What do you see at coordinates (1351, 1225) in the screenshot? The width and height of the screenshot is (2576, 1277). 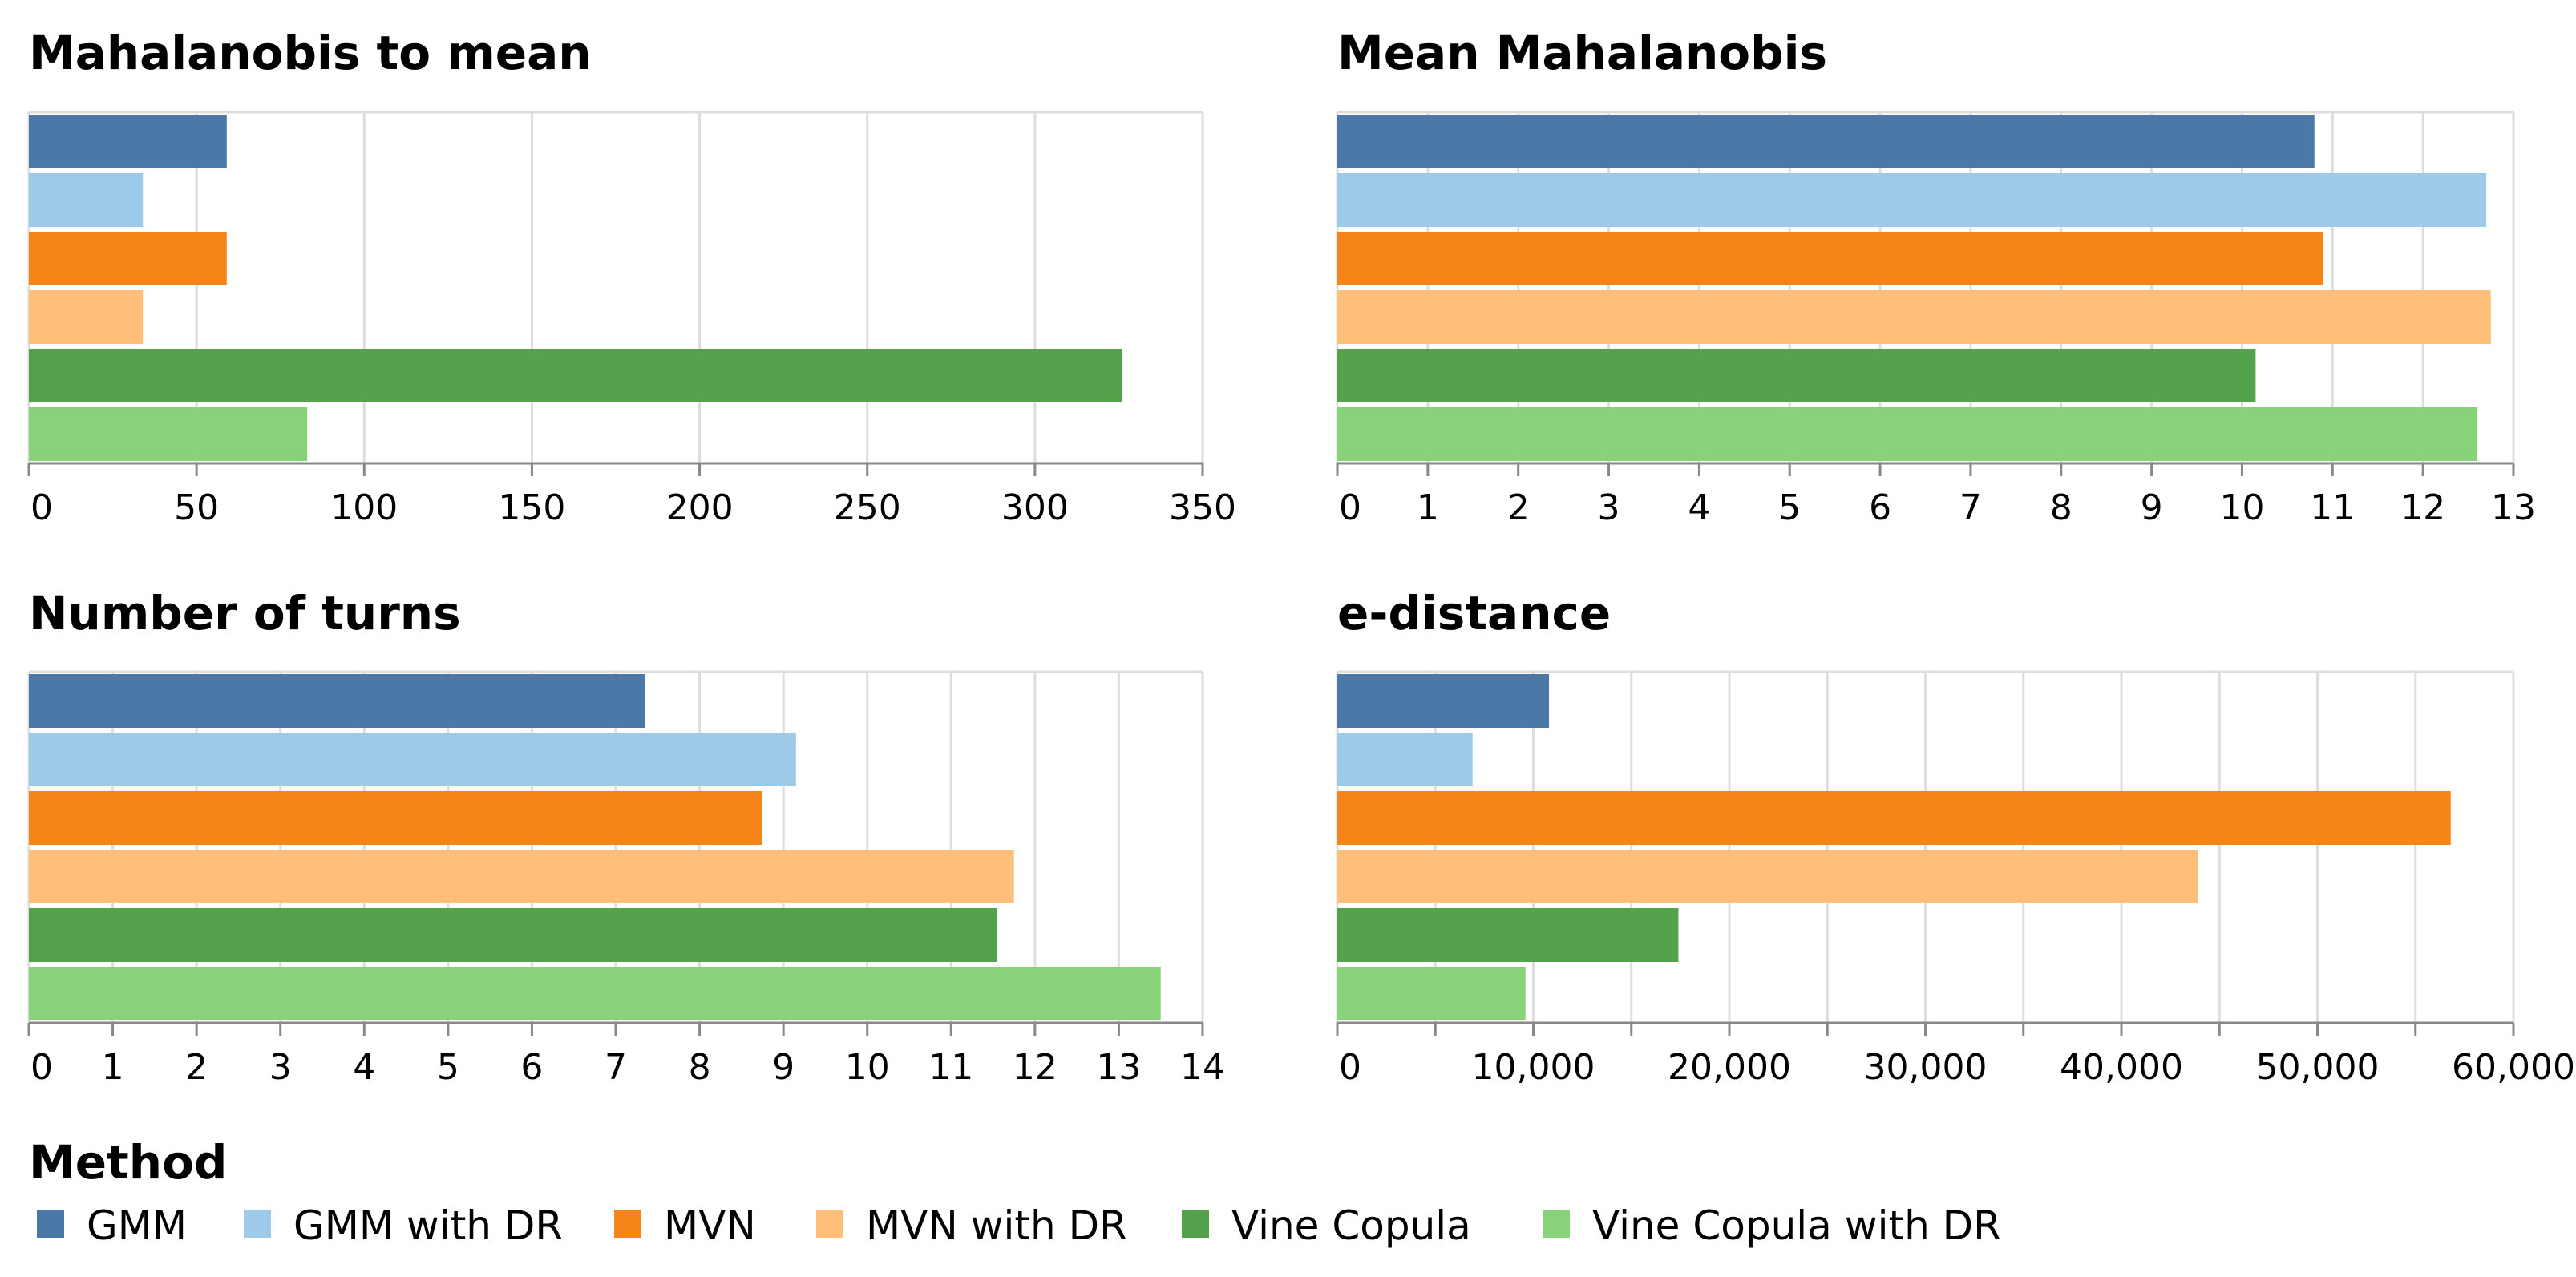 I see `legend-label: Vine Copula` at bounding box center [1351, 1225].